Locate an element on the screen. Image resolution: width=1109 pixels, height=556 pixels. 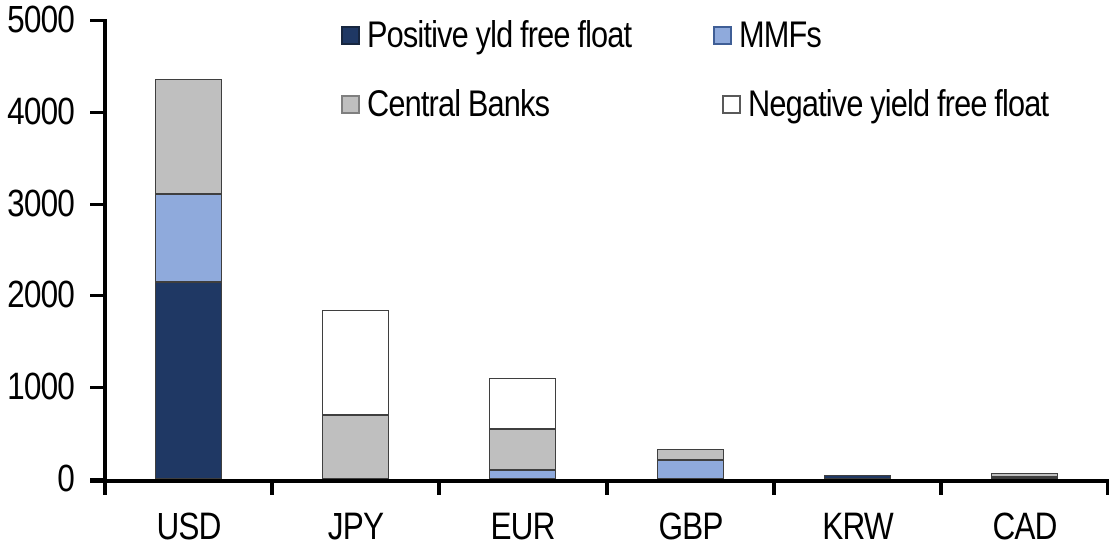
bar-segment-jpy-negative-yield-free-float is located at coordinates (356, 362).